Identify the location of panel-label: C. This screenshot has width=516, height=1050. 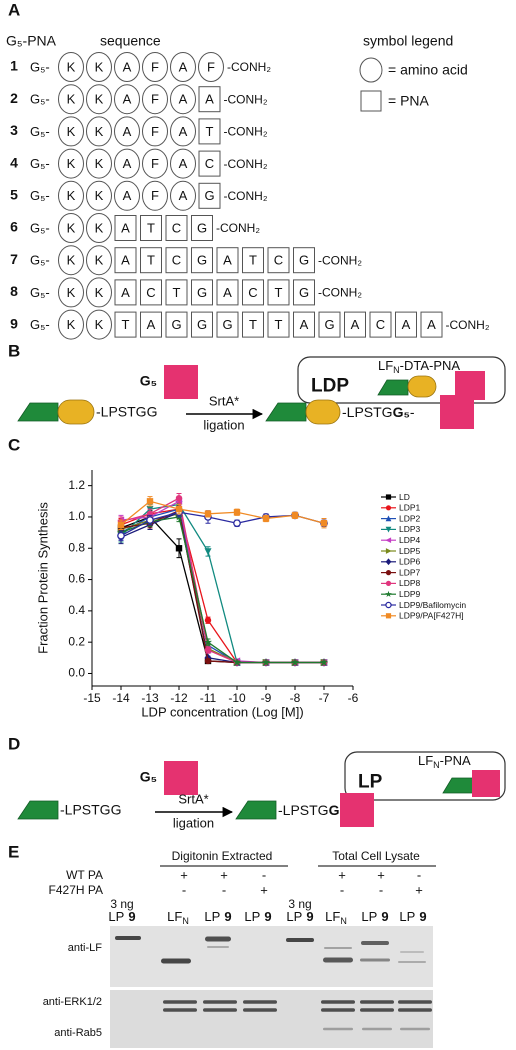
(14, 444).